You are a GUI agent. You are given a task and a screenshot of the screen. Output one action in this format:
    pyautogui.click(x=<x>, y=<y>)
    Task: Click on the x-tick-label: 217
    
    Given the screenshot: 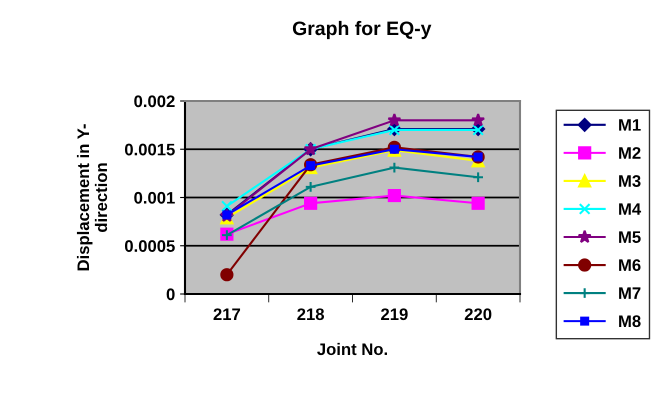 What is the action you would take?
    pyautogui.click(x=227, y=314)
    